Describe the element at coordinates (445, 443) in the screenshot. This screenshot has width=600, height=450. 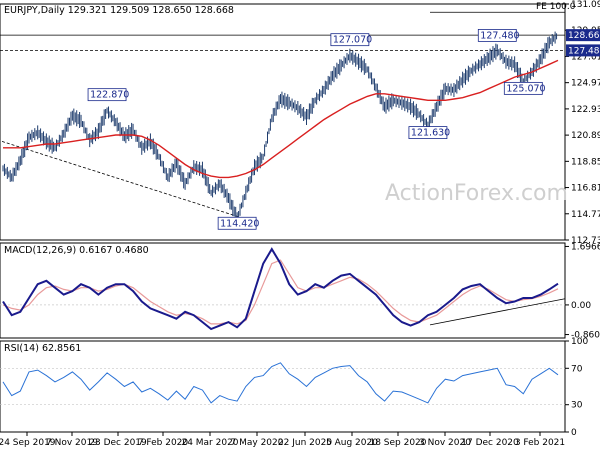
I see `x-tick-label: 3 Nov 2020` at that location.